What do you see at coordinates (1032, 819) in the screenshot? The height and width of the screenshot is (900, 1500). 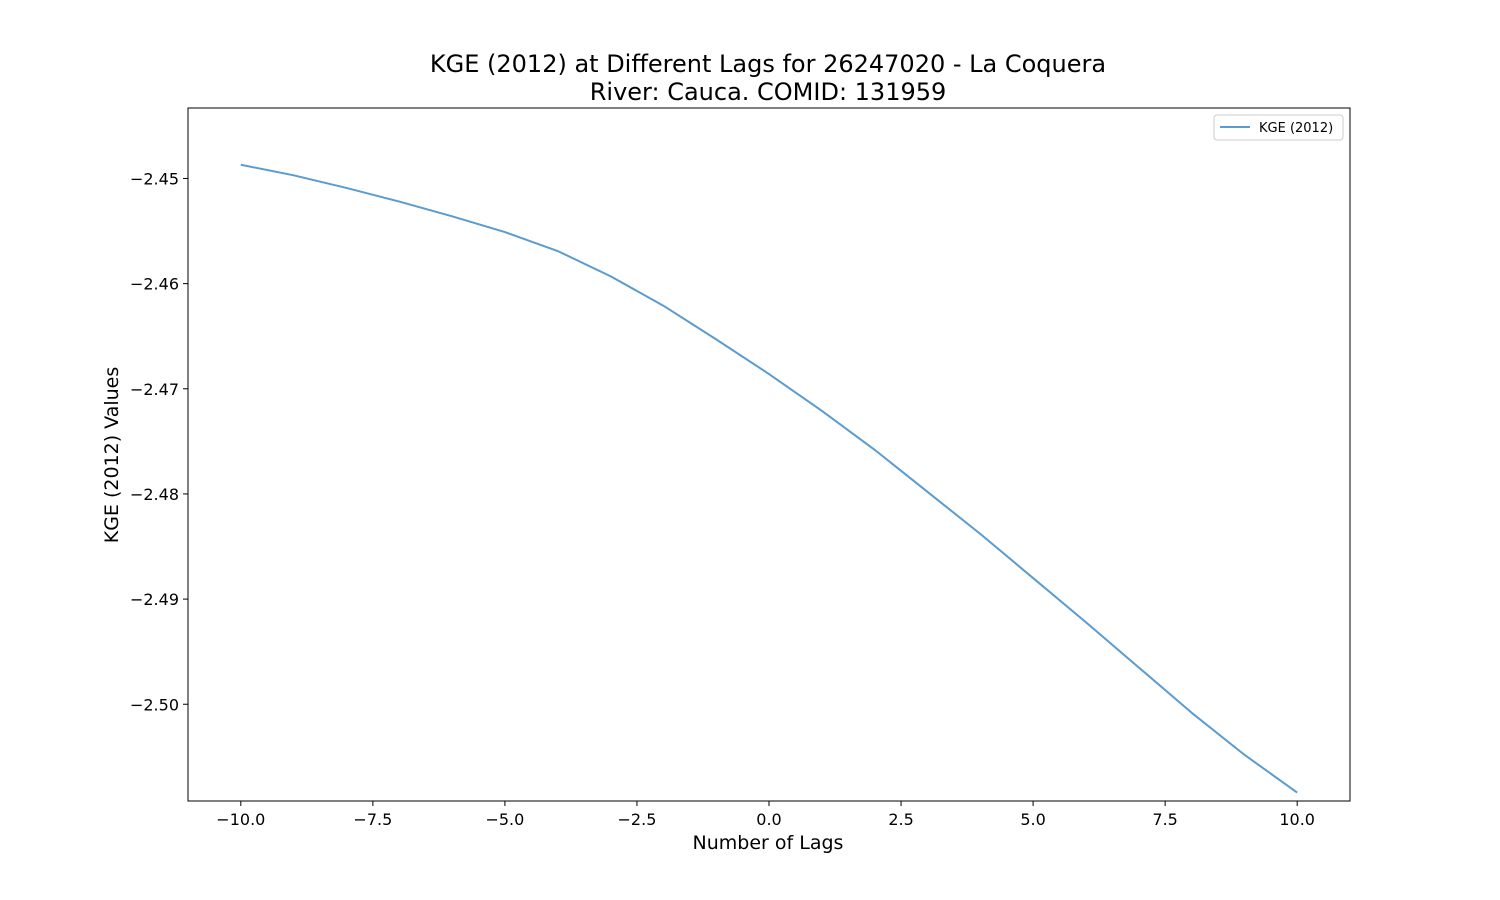 I see `x-tick-label: 5.0` at bounding box center [1032, 819].